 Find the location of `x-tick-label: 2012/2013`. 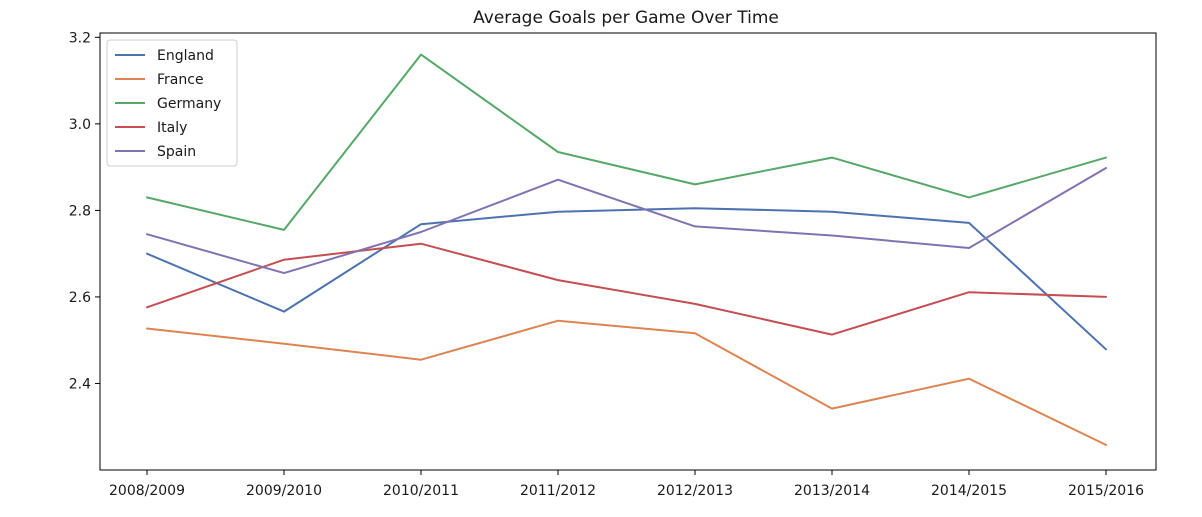

x-tick-label: 2012/2013 is located at coordinates (695, 491).